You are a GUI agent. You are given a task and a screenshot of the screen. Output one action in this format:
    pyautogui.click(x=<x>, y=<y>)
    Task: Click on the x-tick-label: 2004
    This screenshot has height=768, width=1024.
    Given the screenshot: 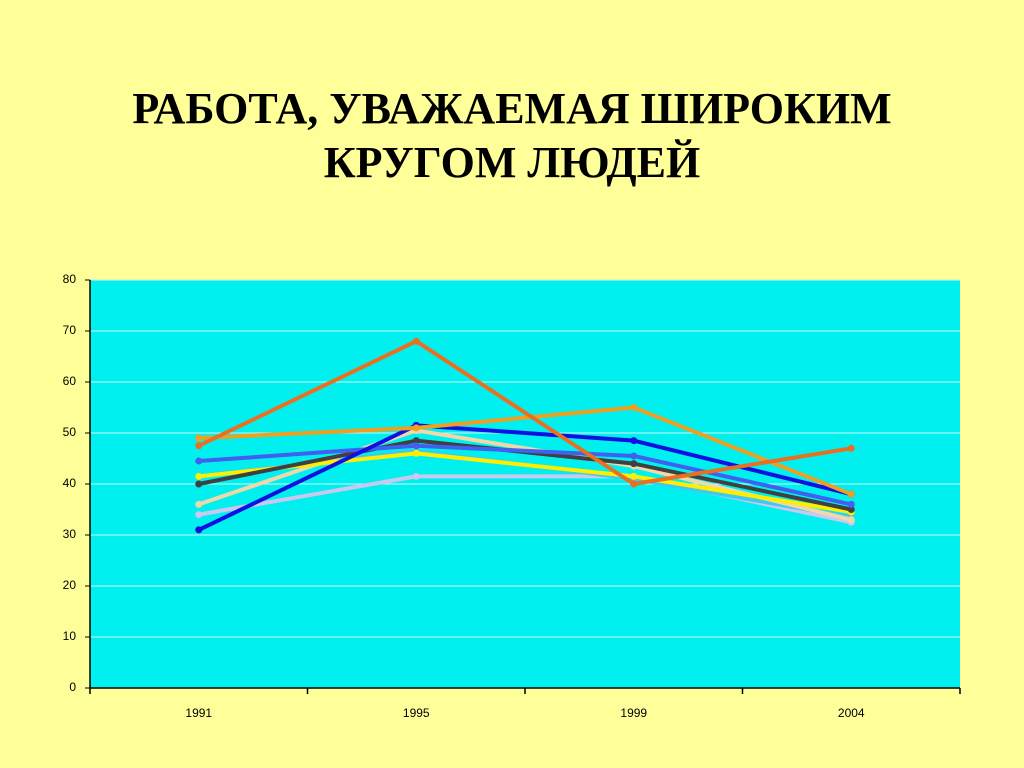 What is the action you would take?
    pyautogui.click(x=851, y=713)
    